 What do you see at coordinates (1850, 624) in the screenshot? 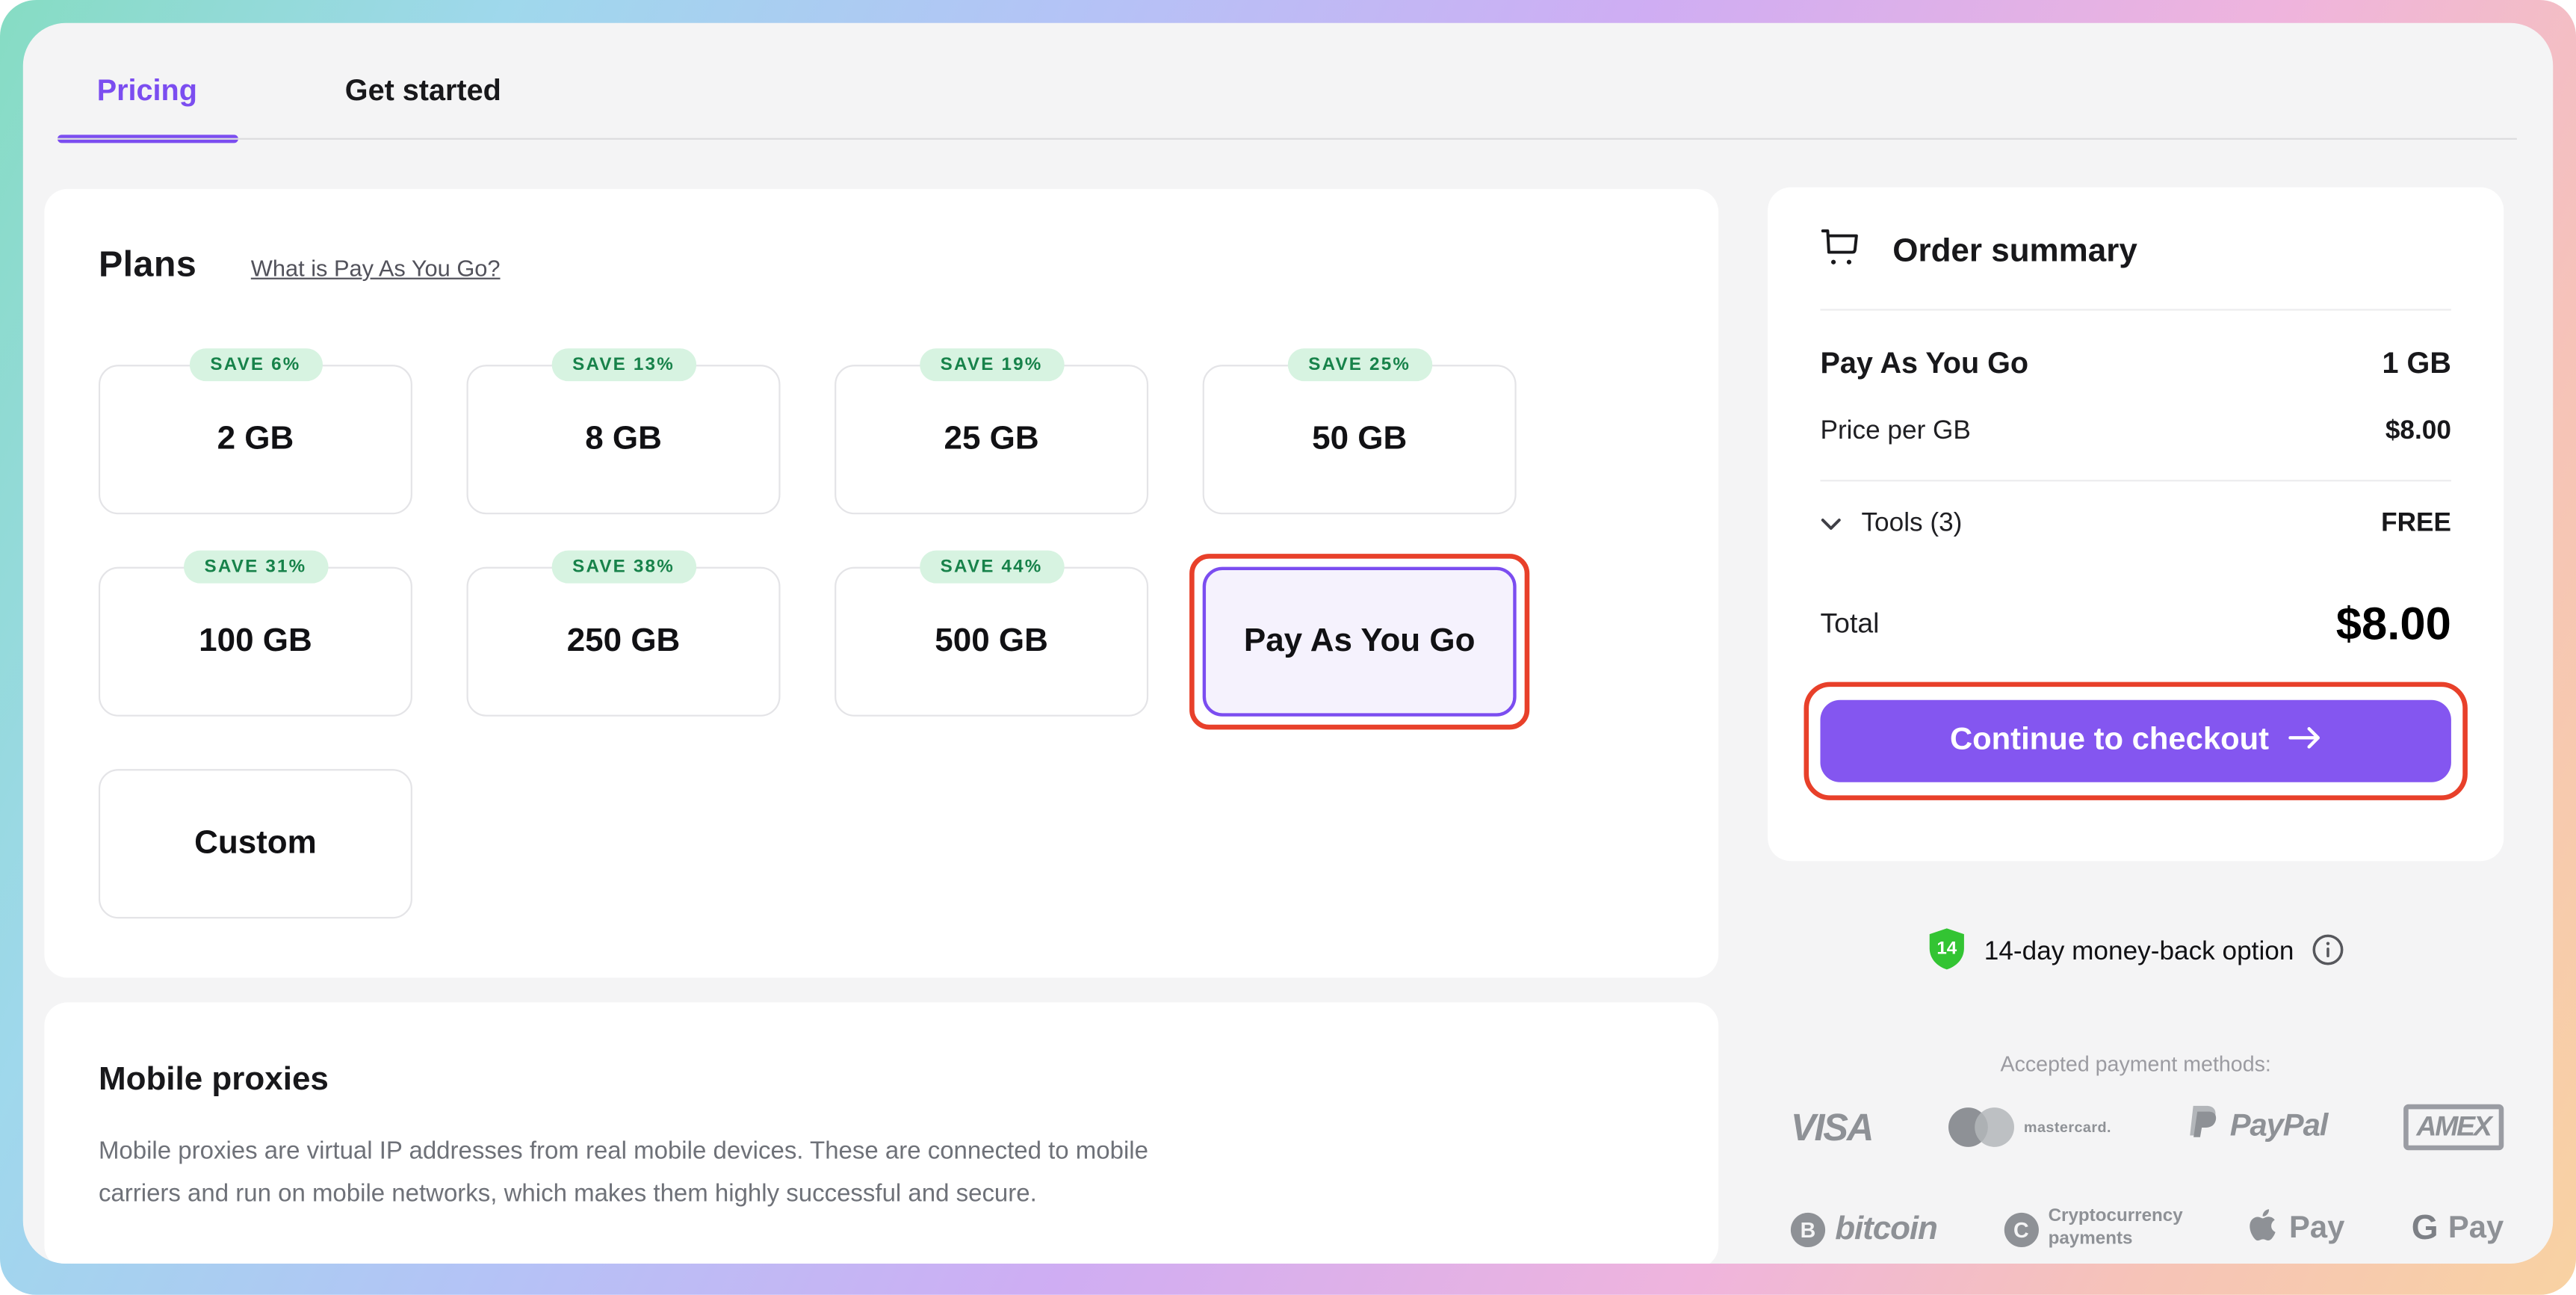
I see `order-total-label: Total` at bounding box center [1850, 624].